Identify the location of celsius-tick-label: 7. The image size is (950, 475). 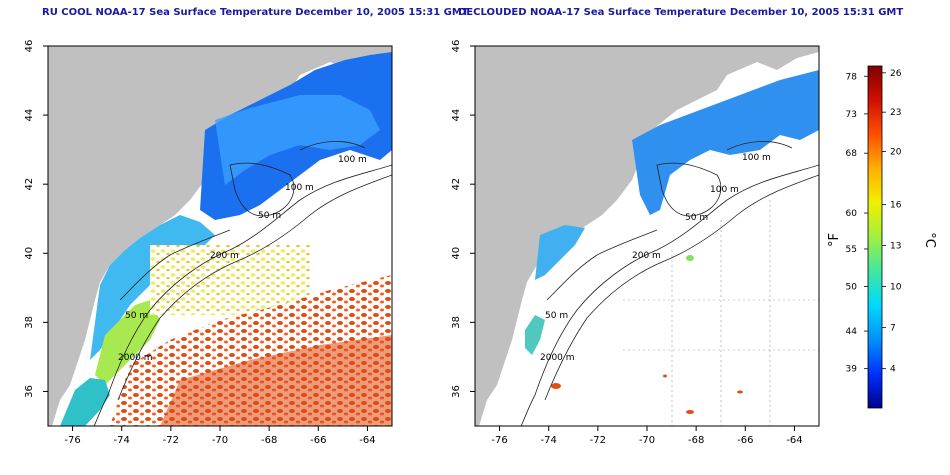
(893, 329).